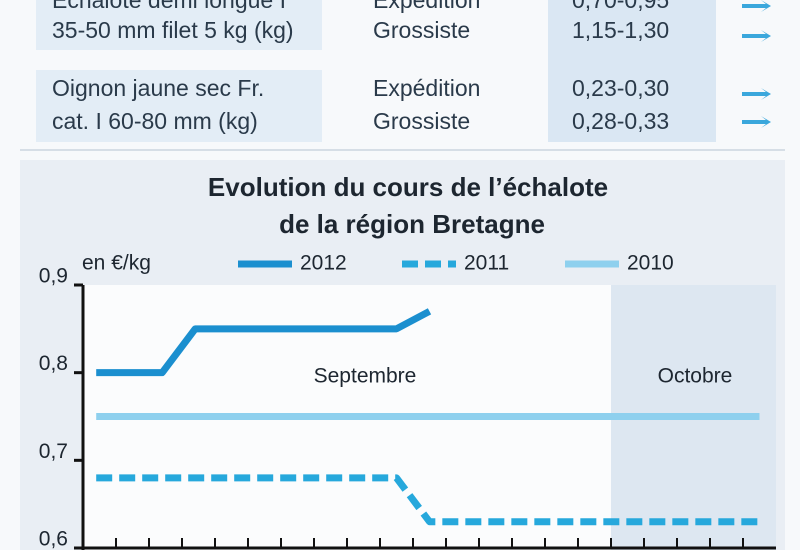  Describe the element at coordinates (155, 121) in the screenshot. I see `product-text: cat. I 60-80 mm (kg)` at that location.